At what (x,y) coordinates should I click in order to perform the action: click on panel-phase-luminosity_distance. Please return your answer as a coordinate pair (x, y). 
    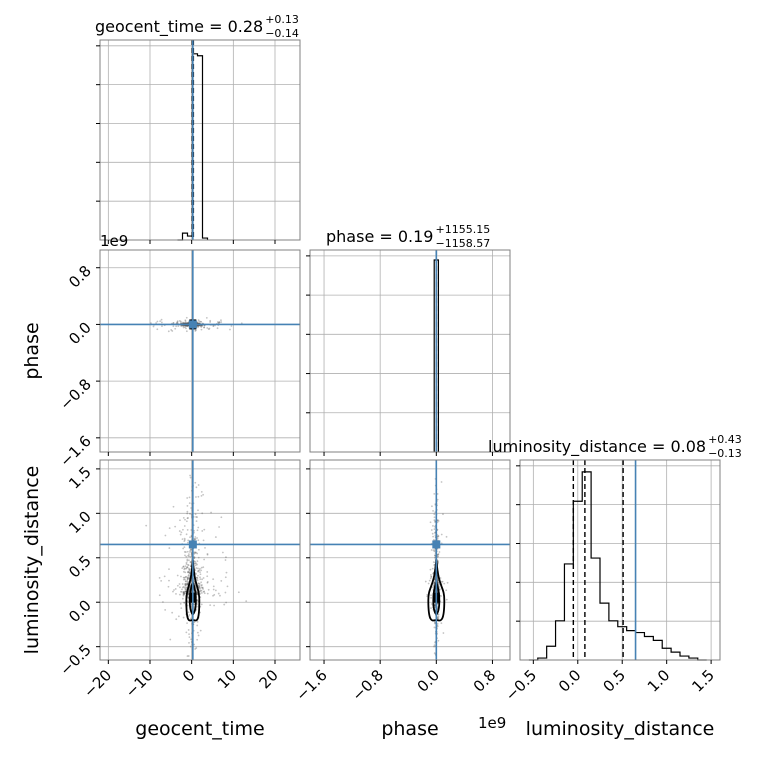
    Looking at the image, I should click on (410, 560).